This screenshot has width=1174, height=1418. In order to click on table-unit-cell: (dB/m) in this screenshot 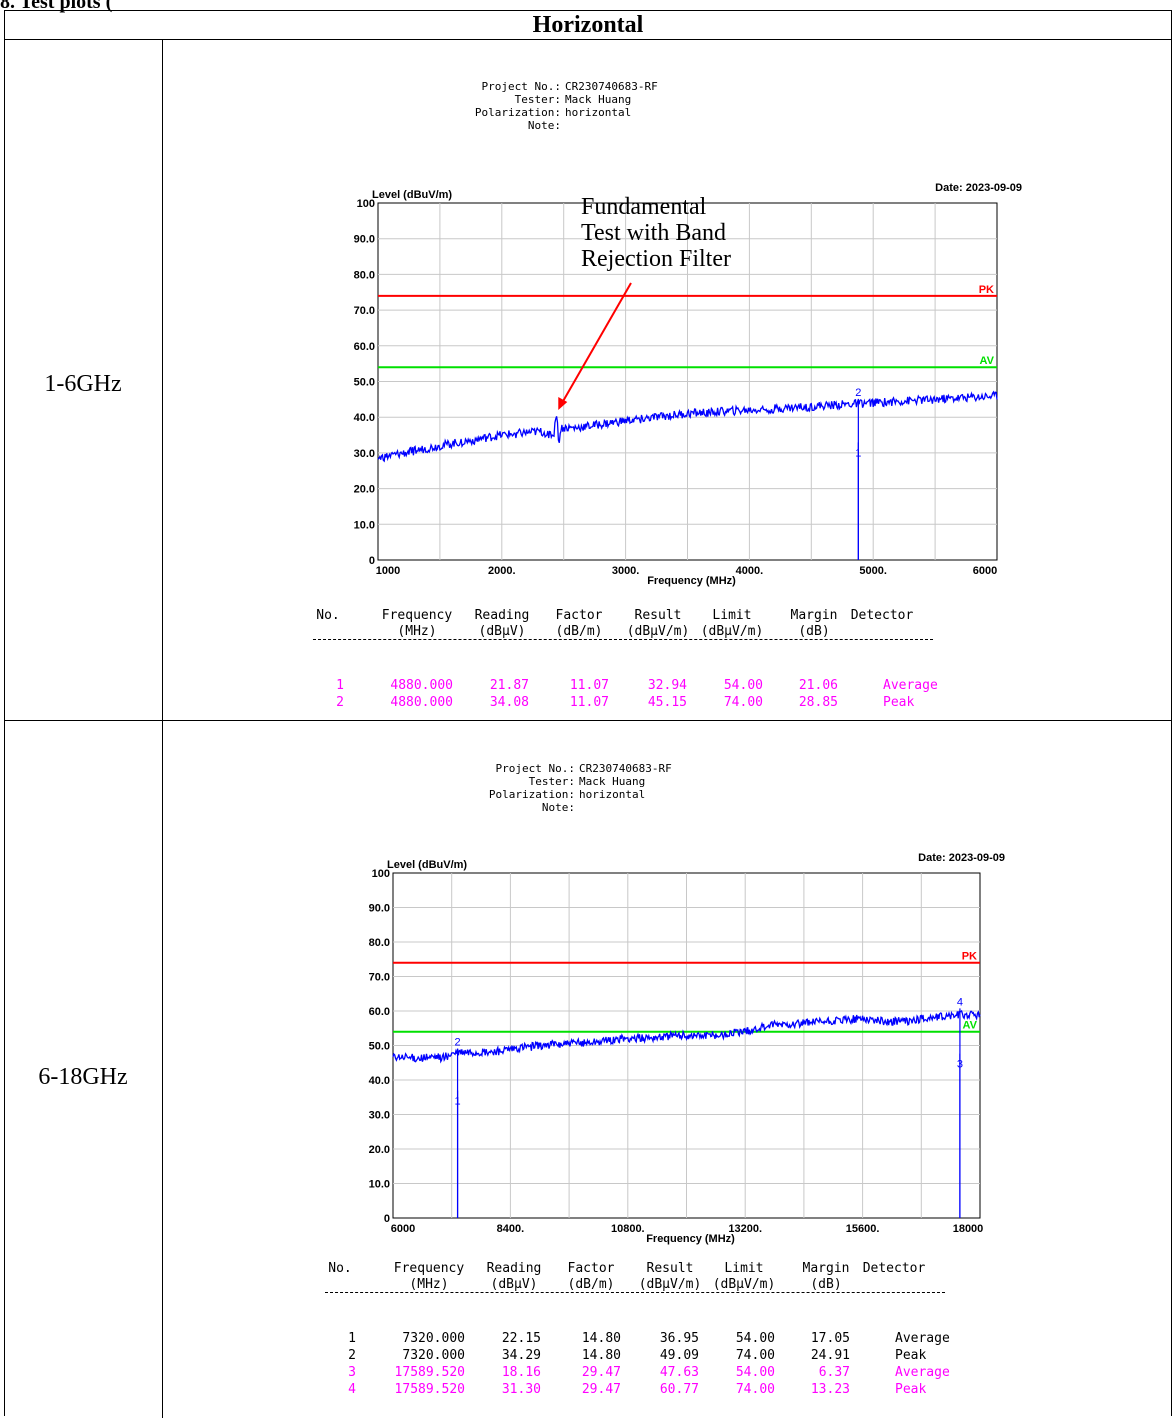, I will do `click(591, 1284)`.